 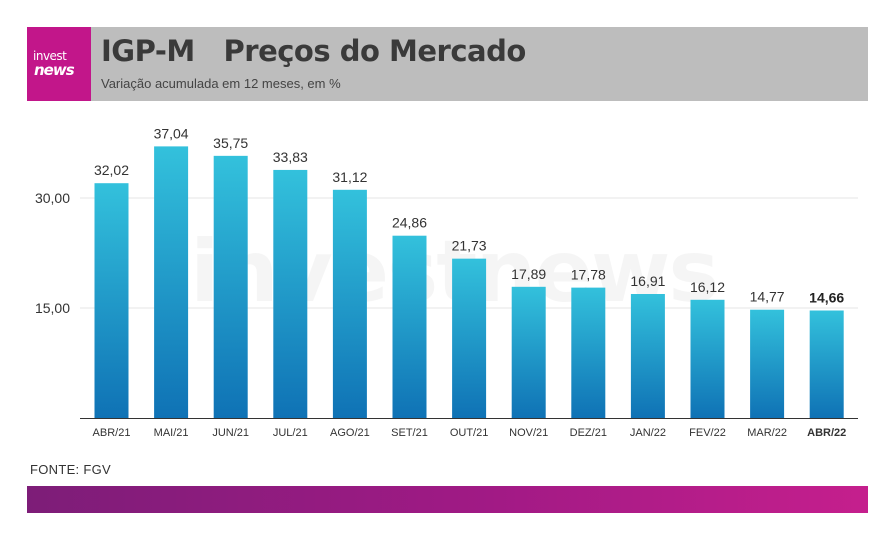 I want to click on data-label: 21,73, so click(x=469, y=246).